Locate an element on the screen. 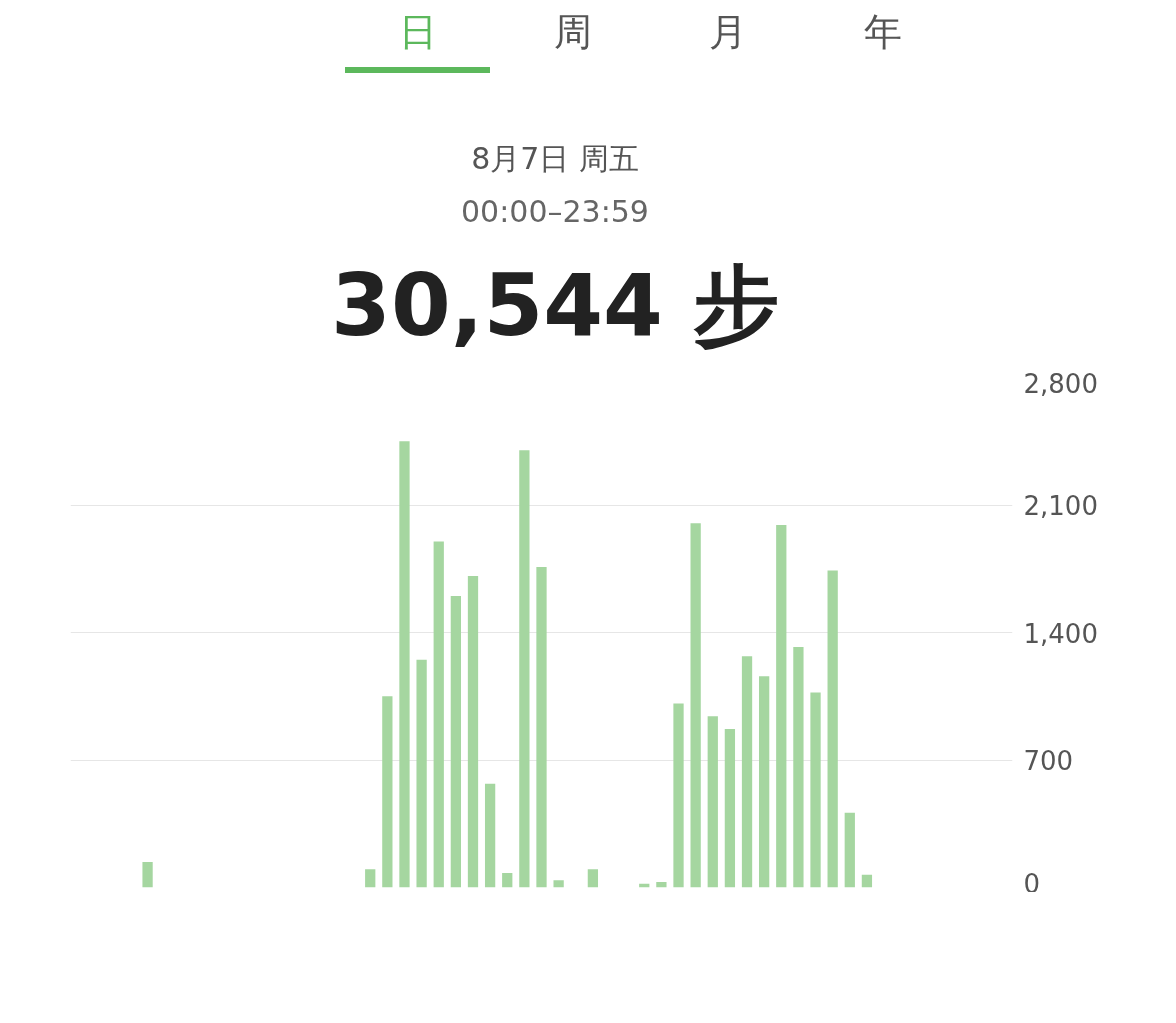 The image size is (1176, 1023). text: 年 is located at coordinates (882, 32).